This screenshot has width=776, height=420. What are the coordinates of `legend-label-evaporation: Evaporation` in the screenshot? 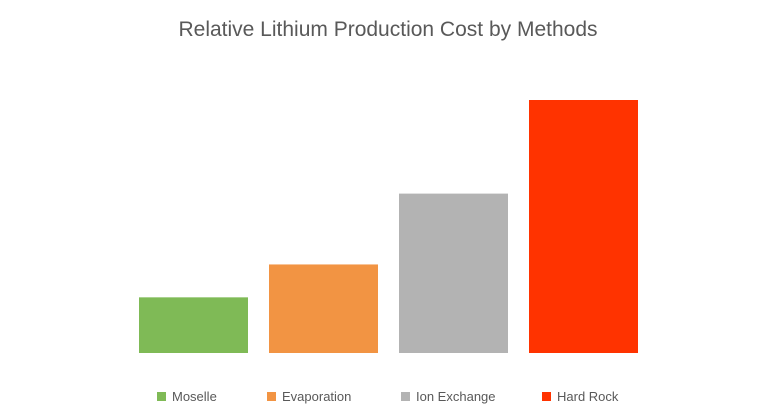 It's located at (317, 396).